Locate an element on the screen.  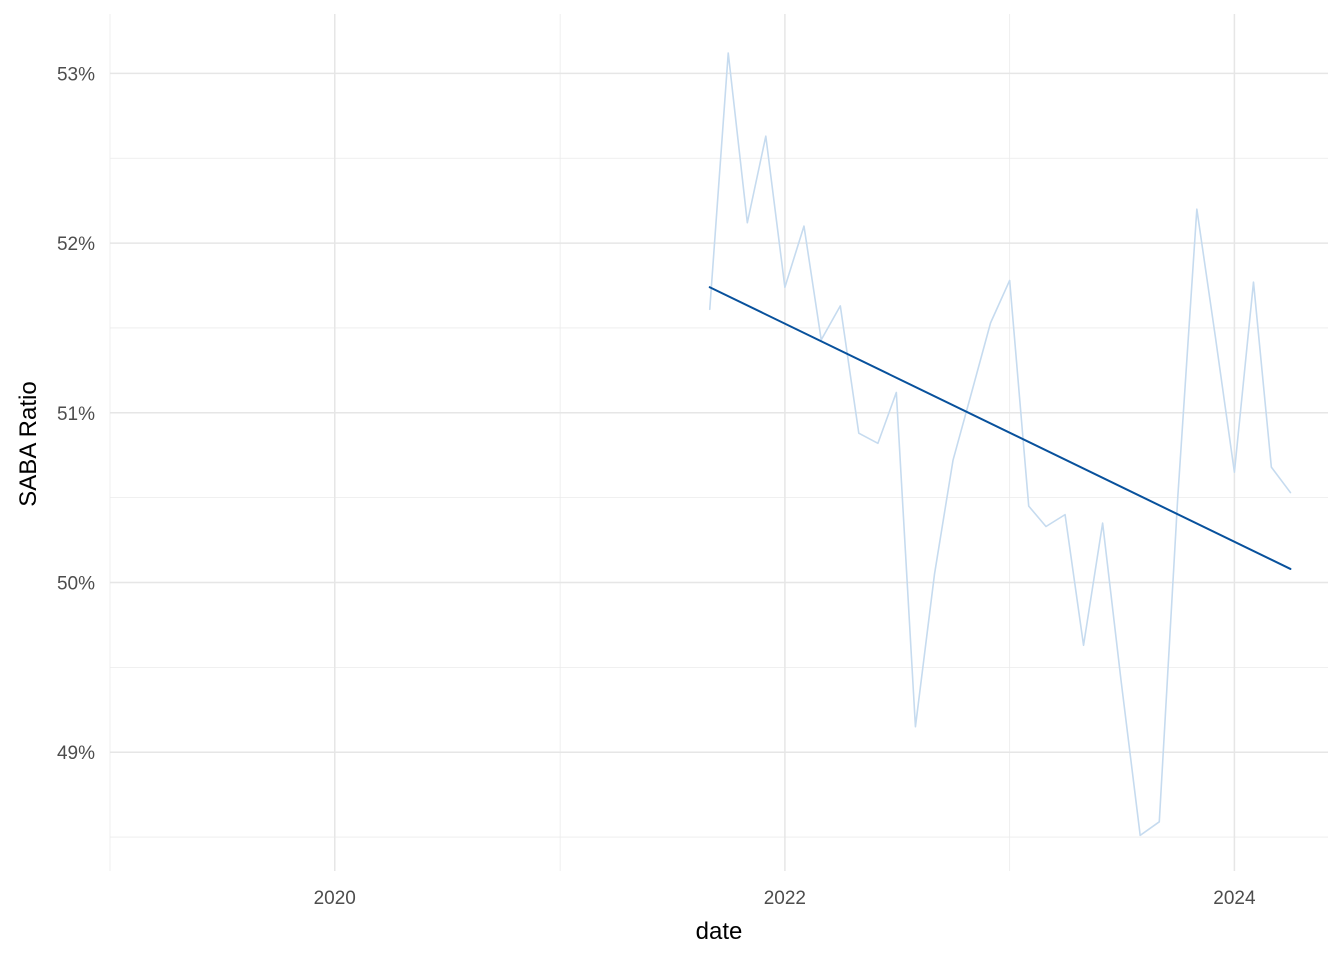
y-tick-label: 50% is located at coordinates (76, 584).